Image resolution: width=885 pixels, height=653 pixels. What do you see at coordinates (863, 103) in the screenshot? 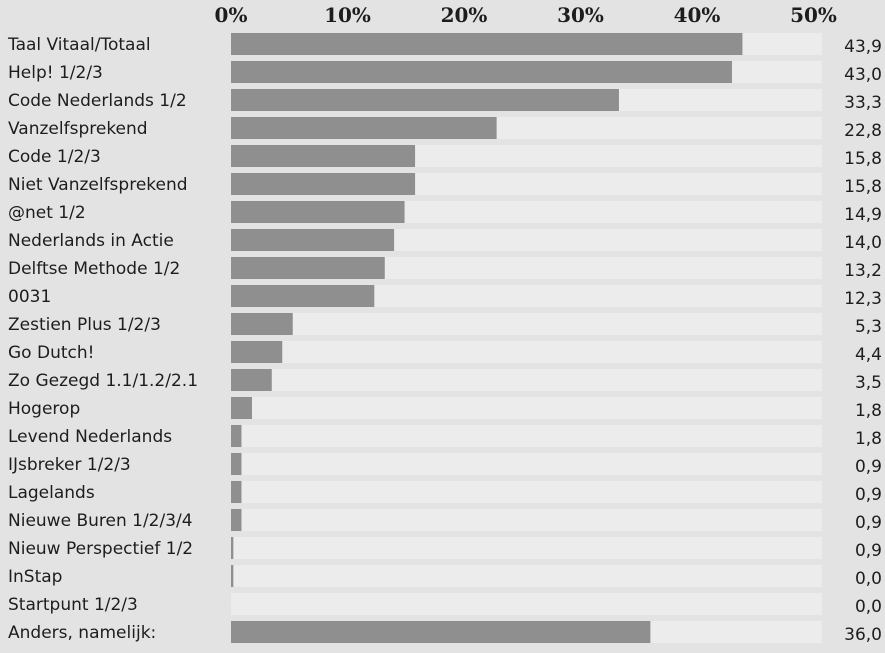
I see `value-label: 33,3` at bounding box center [863, 103].